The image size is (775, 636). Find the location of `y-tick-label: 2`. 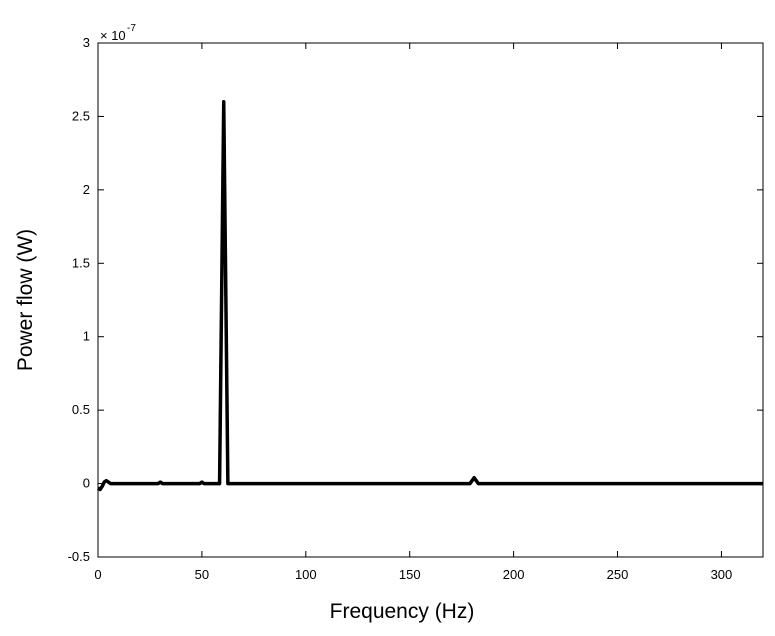

y-tick-label: 2 is located at coordinates (86, 189).